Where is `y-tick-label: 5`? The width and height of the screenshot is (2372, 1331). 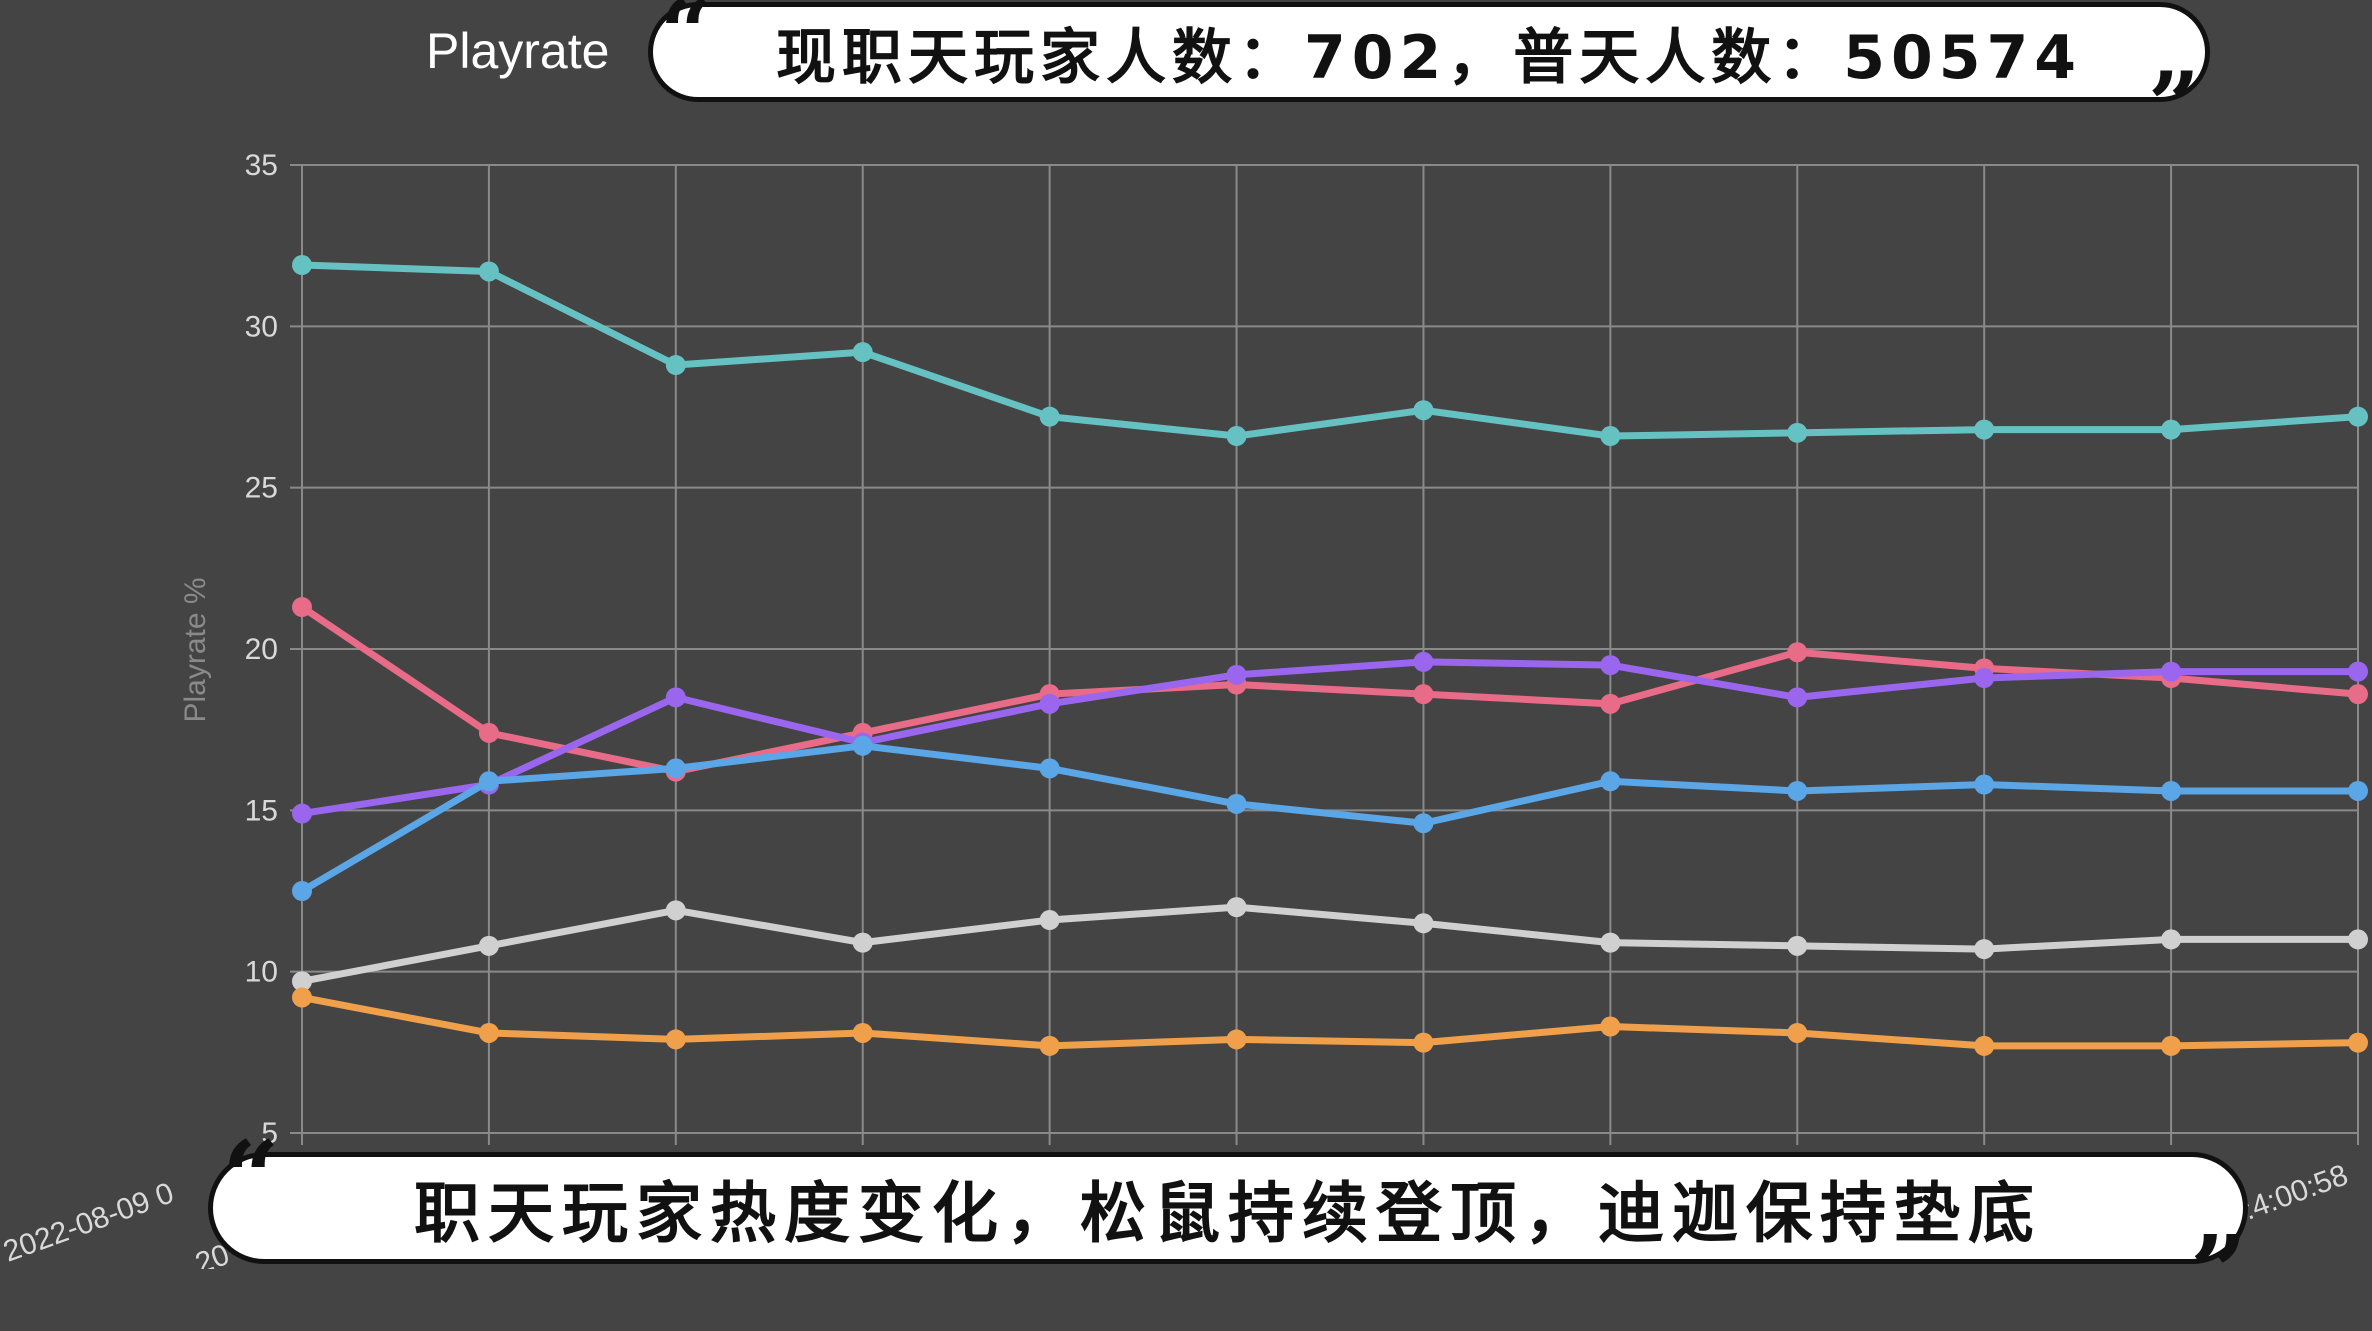 y-tick-label: 5 is located at coordinates (269, 1133).